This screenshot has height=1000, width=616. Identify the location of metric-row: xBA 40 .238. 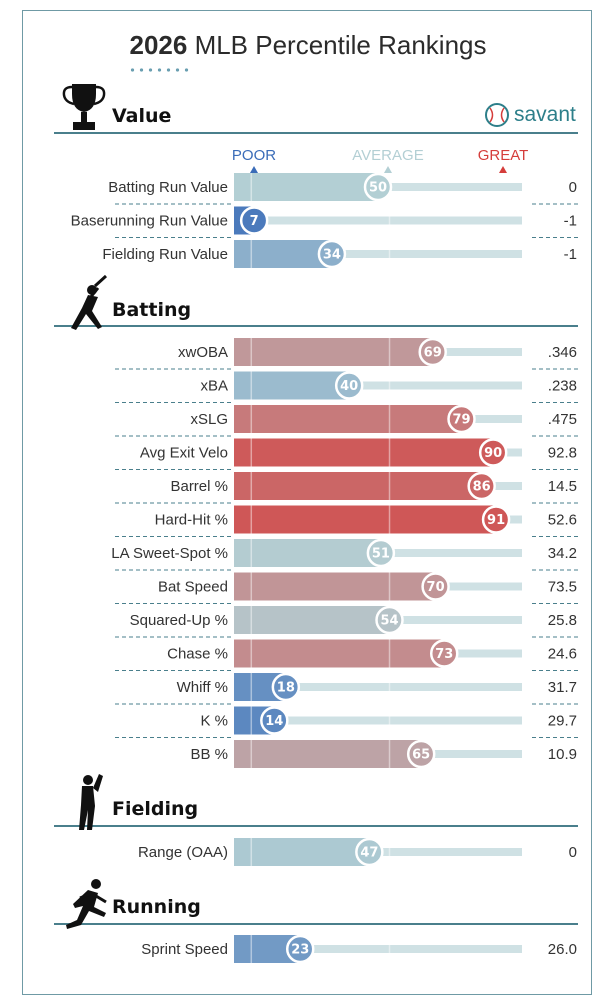
(346, 387).